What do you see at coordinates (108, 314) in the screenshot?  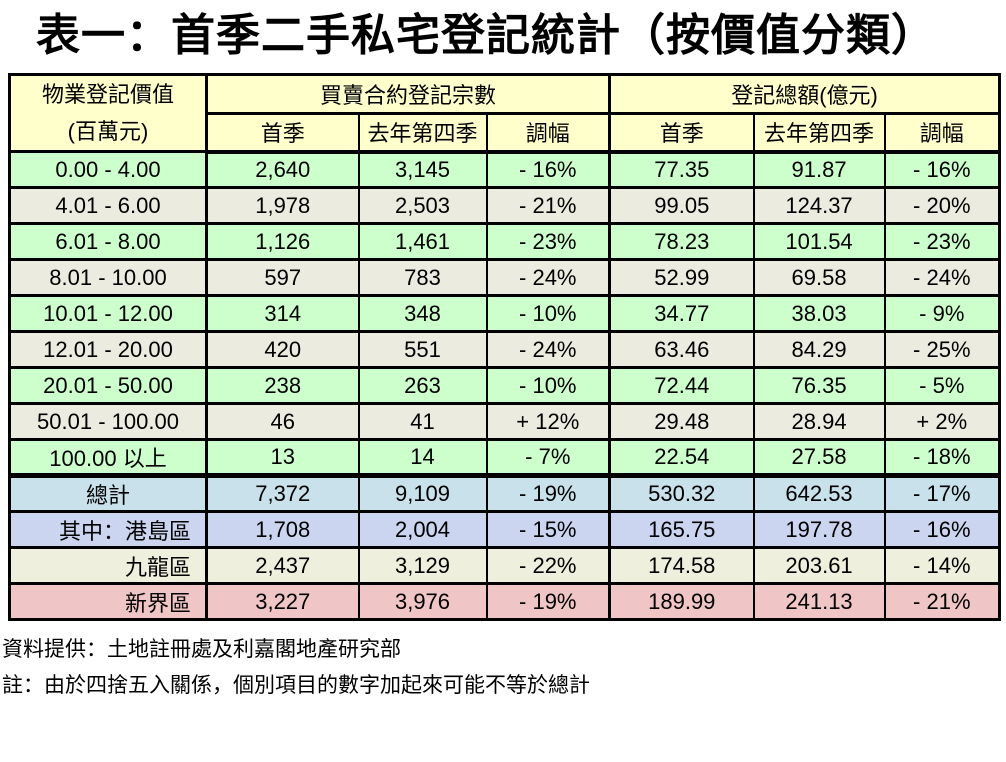 I see `row-label: 10.01 - 12.00` at bounding box center [108, 314].